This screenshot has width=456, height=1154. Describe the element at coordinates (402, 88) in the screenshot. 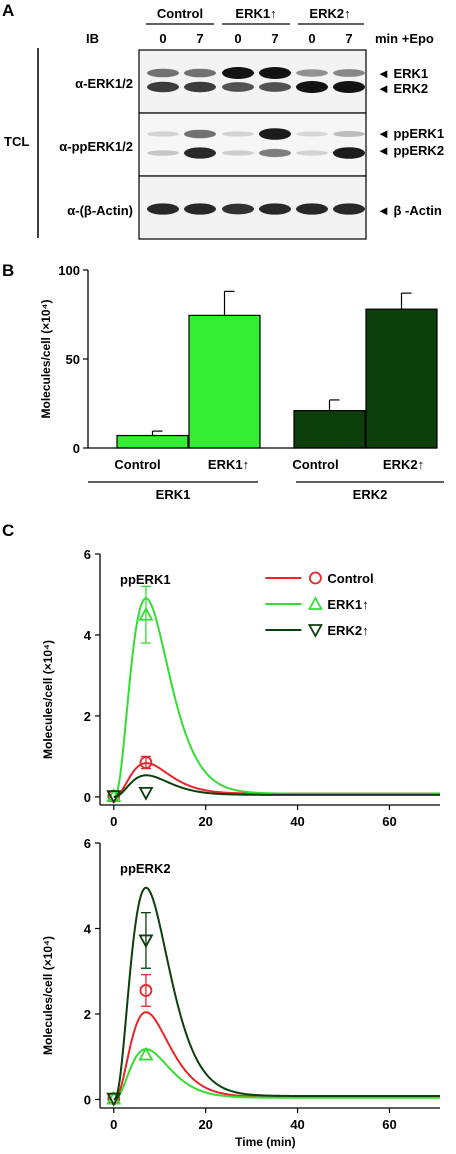

I see `band-label-erk2: ◄ ERK2` at that location.